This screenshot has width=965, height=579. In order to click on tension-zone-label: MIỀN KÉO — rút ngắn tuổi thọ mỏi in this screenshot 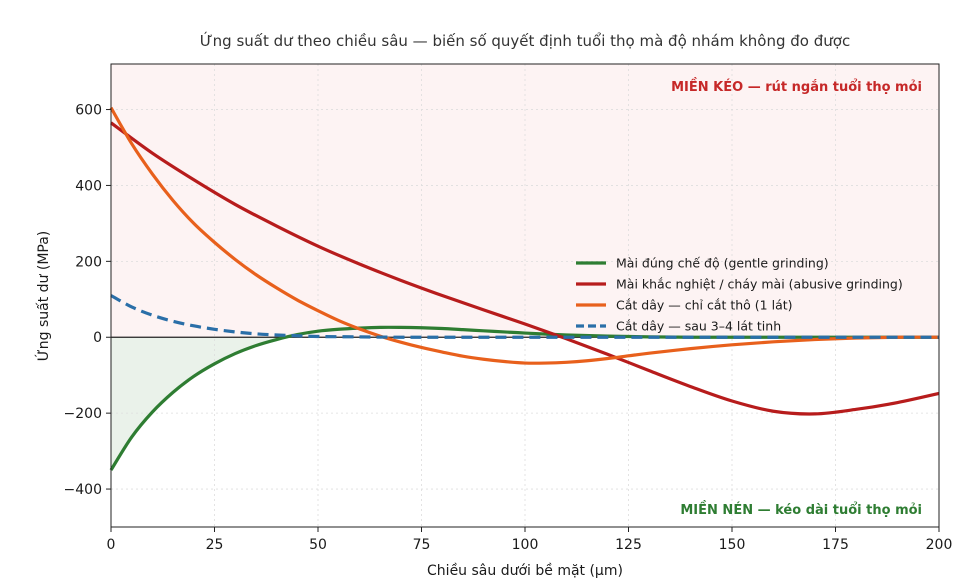, I will do `click(796, 86)`.